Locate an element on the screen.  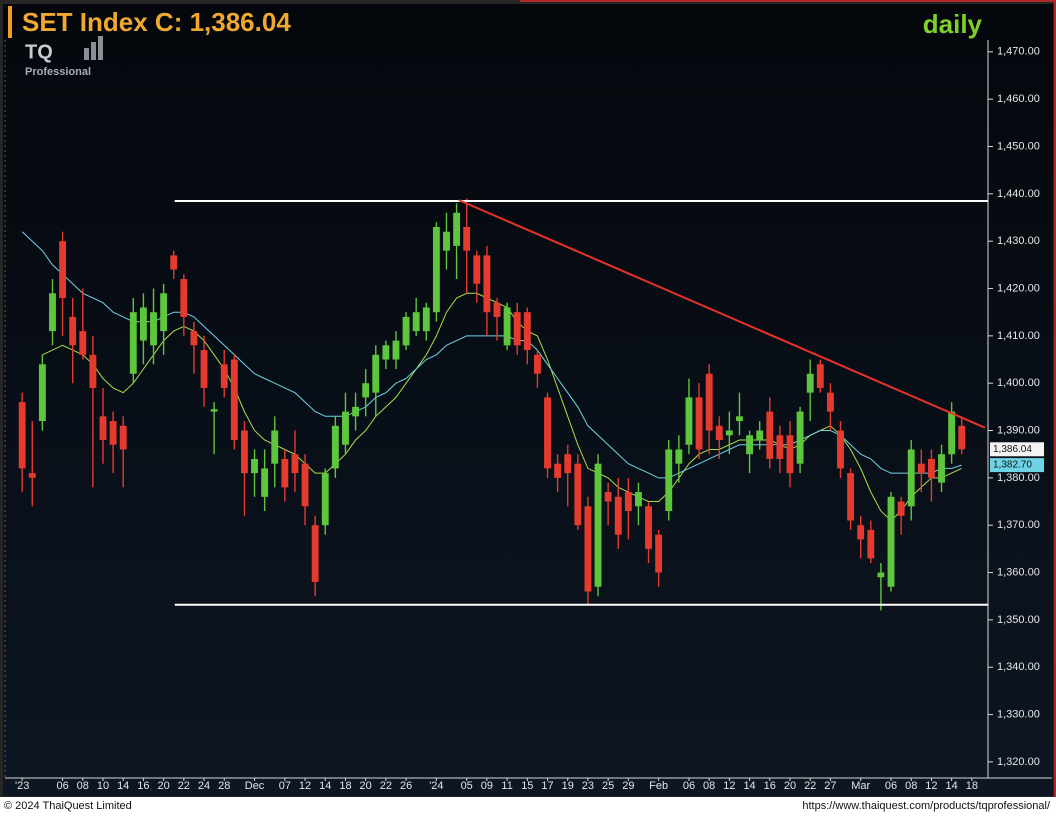
y-tick-label: 1,330.00 is located at coordinates (1018, 714).